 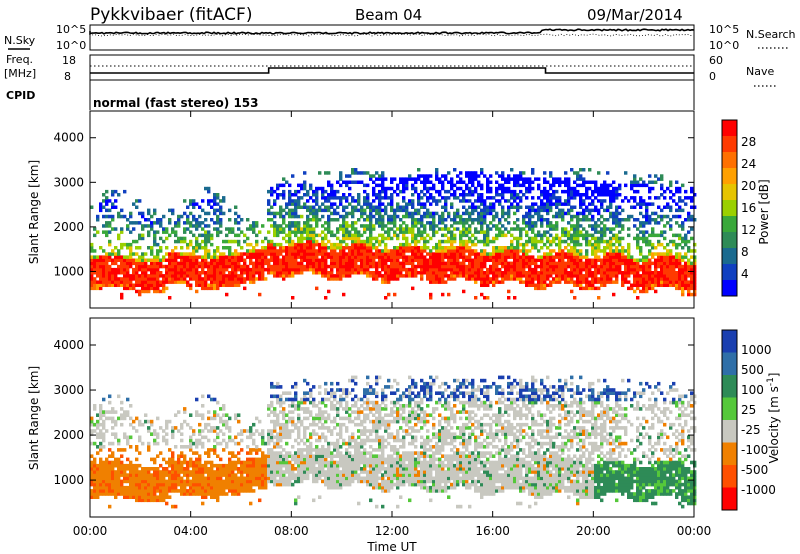 I want to click on velocity-y-label: Slant Range [km], so click(x=34, y=418).